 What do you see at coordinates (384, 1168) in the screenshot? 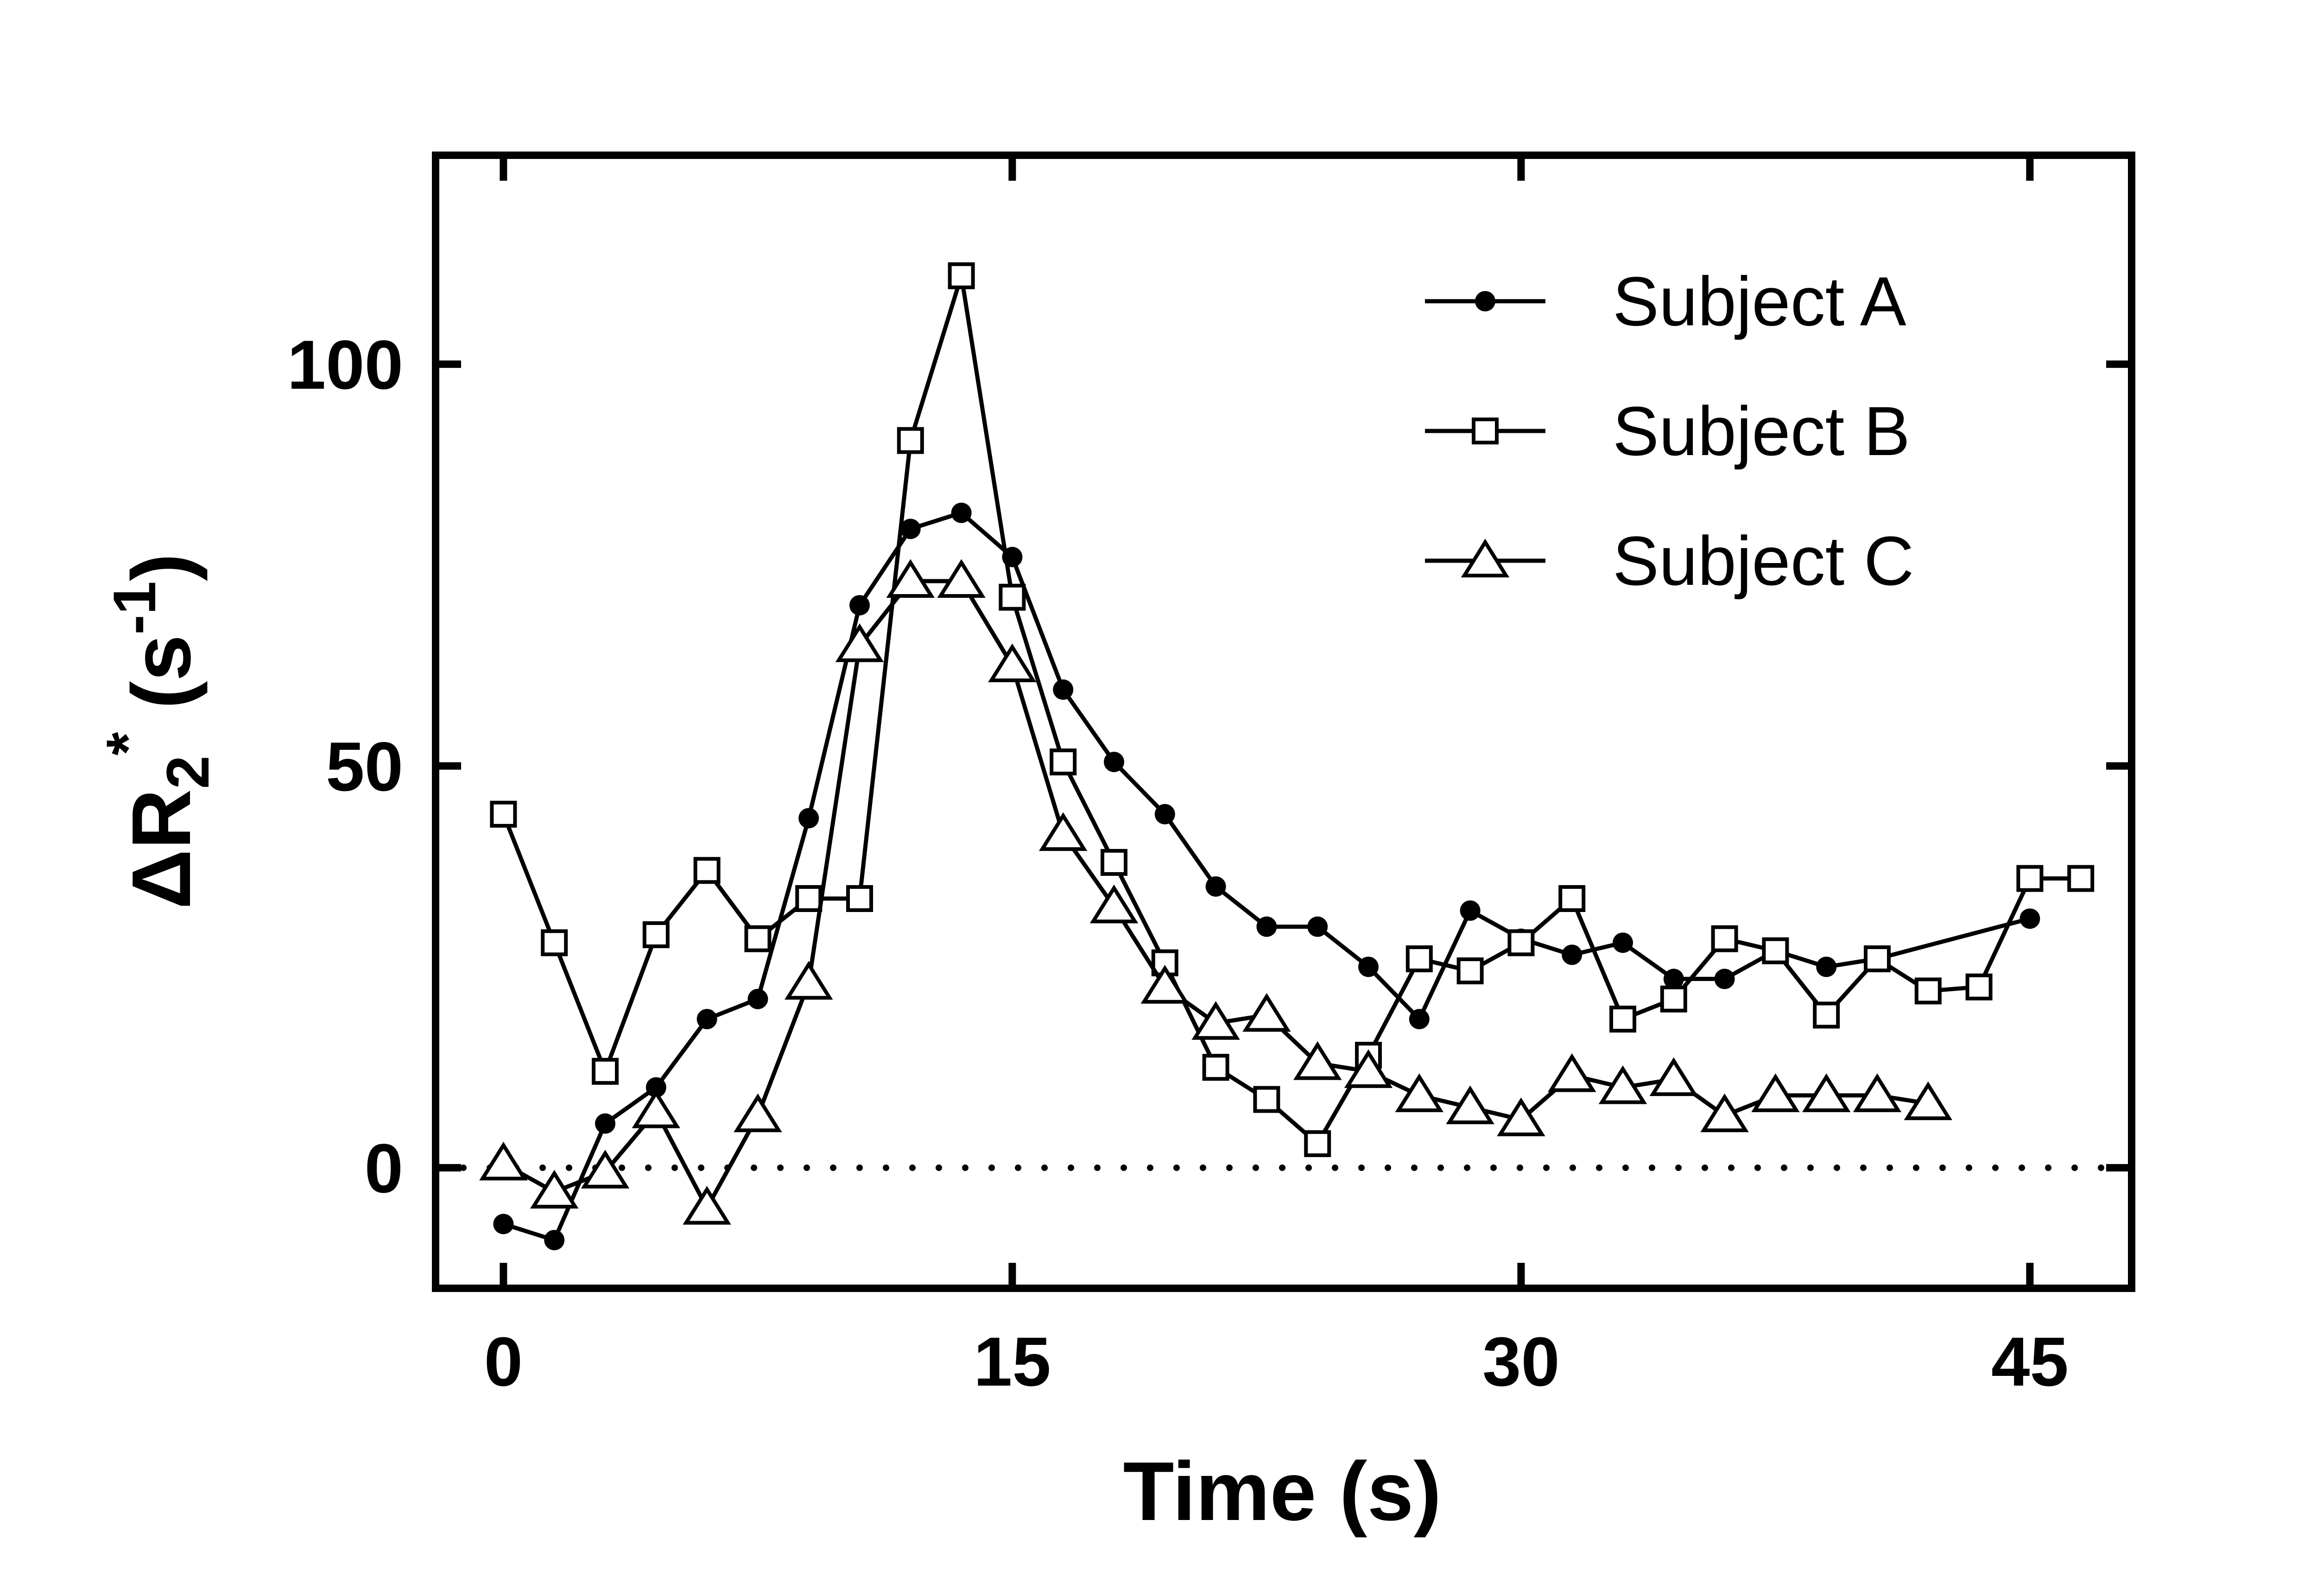
I see `y-tick-label: 0` at bounding box center [384, 1168].